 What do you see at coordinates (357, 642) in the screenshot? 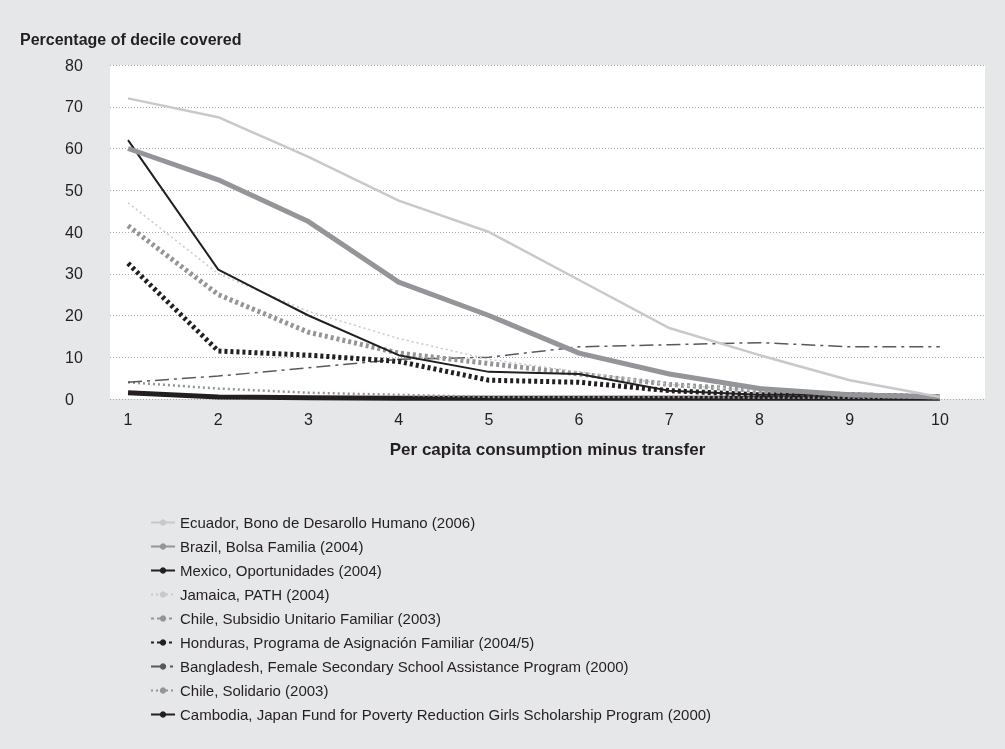
I see `legend-label: Honduras, Programa de Asignación Familiar (2004/5)` at bounding box center [357, 642].